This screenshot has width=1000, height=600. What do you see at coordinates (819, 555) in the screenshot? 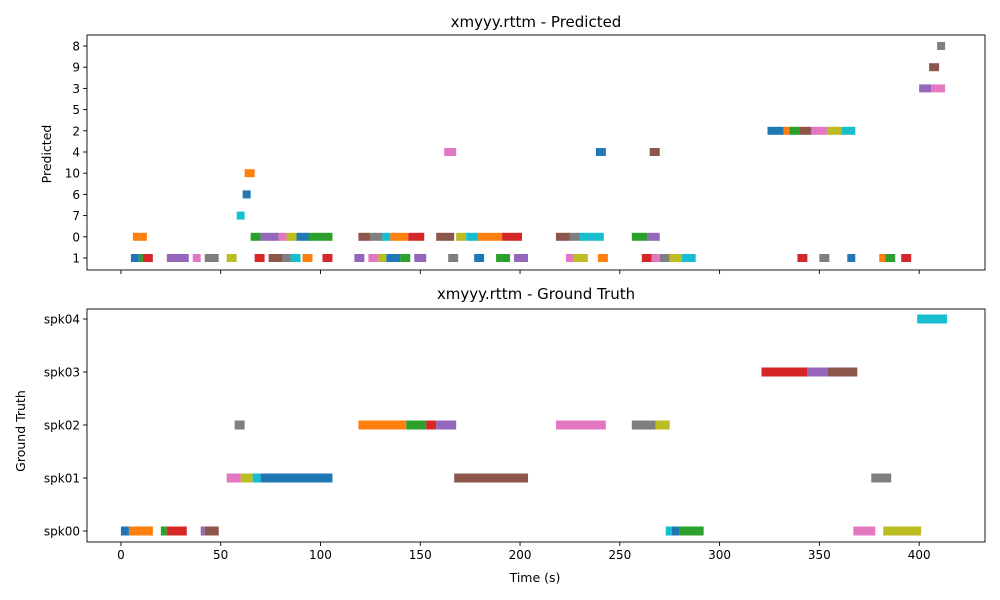
I see `x-tick-label: 350` at bounding box center [819, 555].